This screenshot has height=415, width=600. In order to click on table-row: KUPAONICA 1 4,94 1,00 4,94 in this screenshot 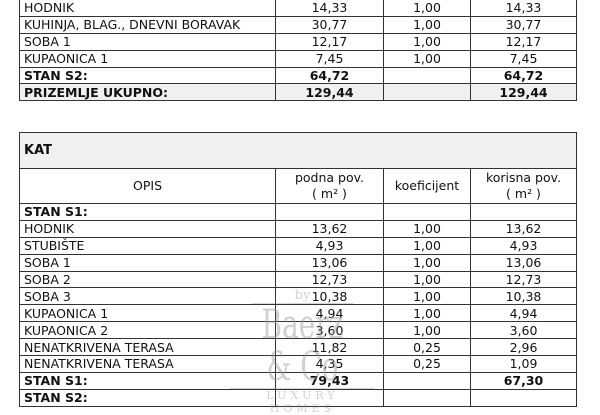, I will do `click(298, 313)`.